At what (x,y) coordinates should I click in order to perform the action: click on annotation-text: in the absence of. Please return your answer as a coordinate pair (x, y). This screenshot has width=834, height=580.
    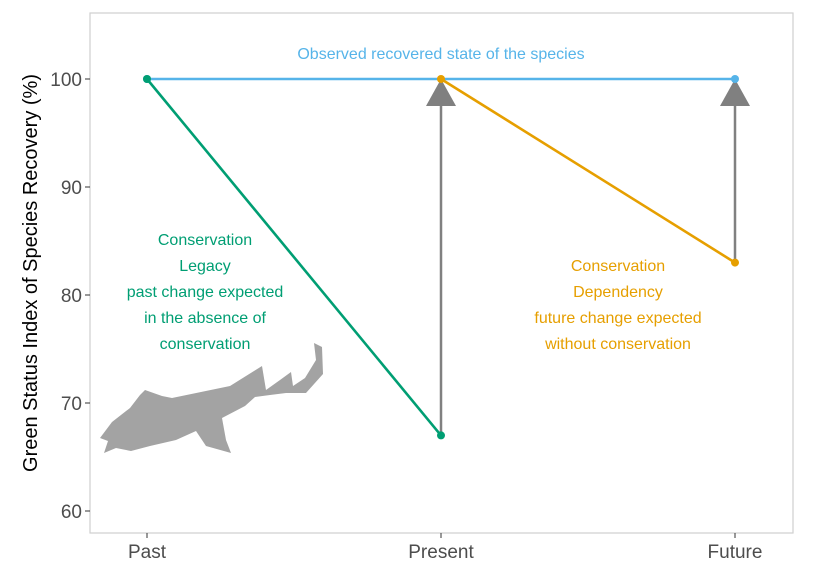
    Looking at the image, I should click on (205, 318).